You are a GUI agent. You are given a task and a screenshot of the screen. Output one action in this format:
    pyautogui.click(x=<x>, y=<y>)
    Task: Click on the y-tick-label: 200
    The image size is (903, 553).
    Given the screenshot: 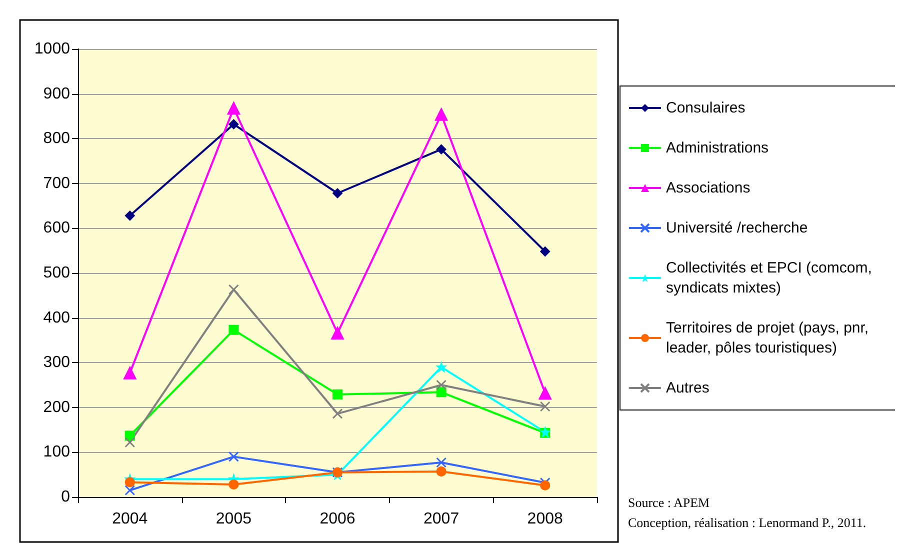 What is the action you would take?
    pyautogui.click(x=56, y=407)
    